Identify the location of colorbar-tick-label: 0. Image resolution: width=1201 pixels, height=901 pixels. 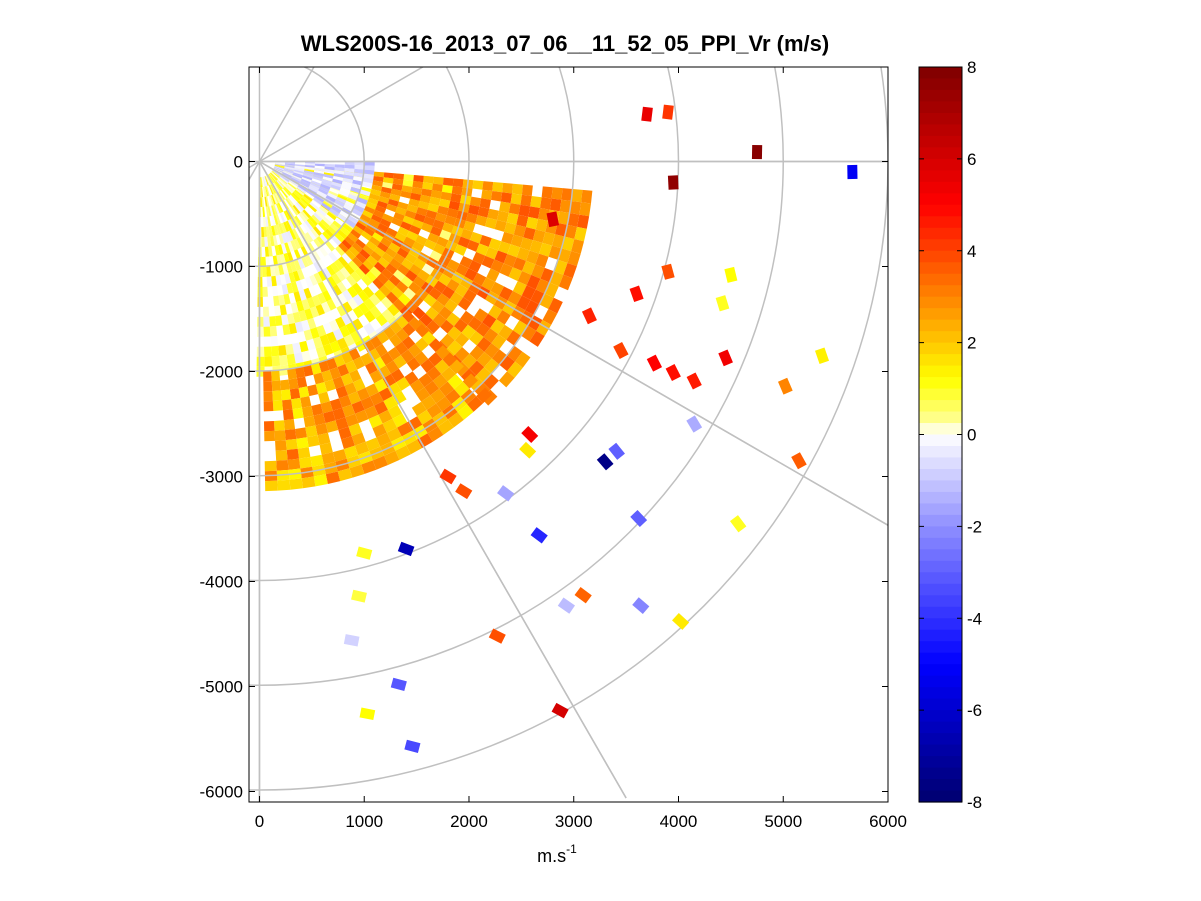
(971, 435).